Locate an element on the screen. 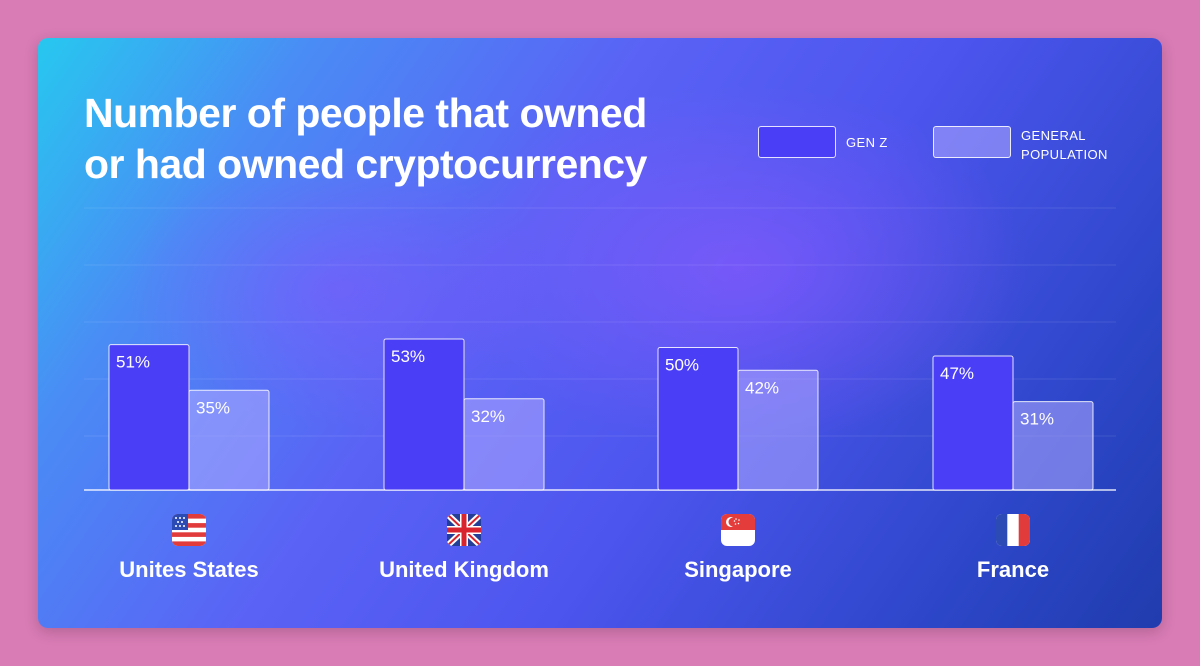  category-label-united-kingdom: United Kingdom is located at coordinates (464, 569).